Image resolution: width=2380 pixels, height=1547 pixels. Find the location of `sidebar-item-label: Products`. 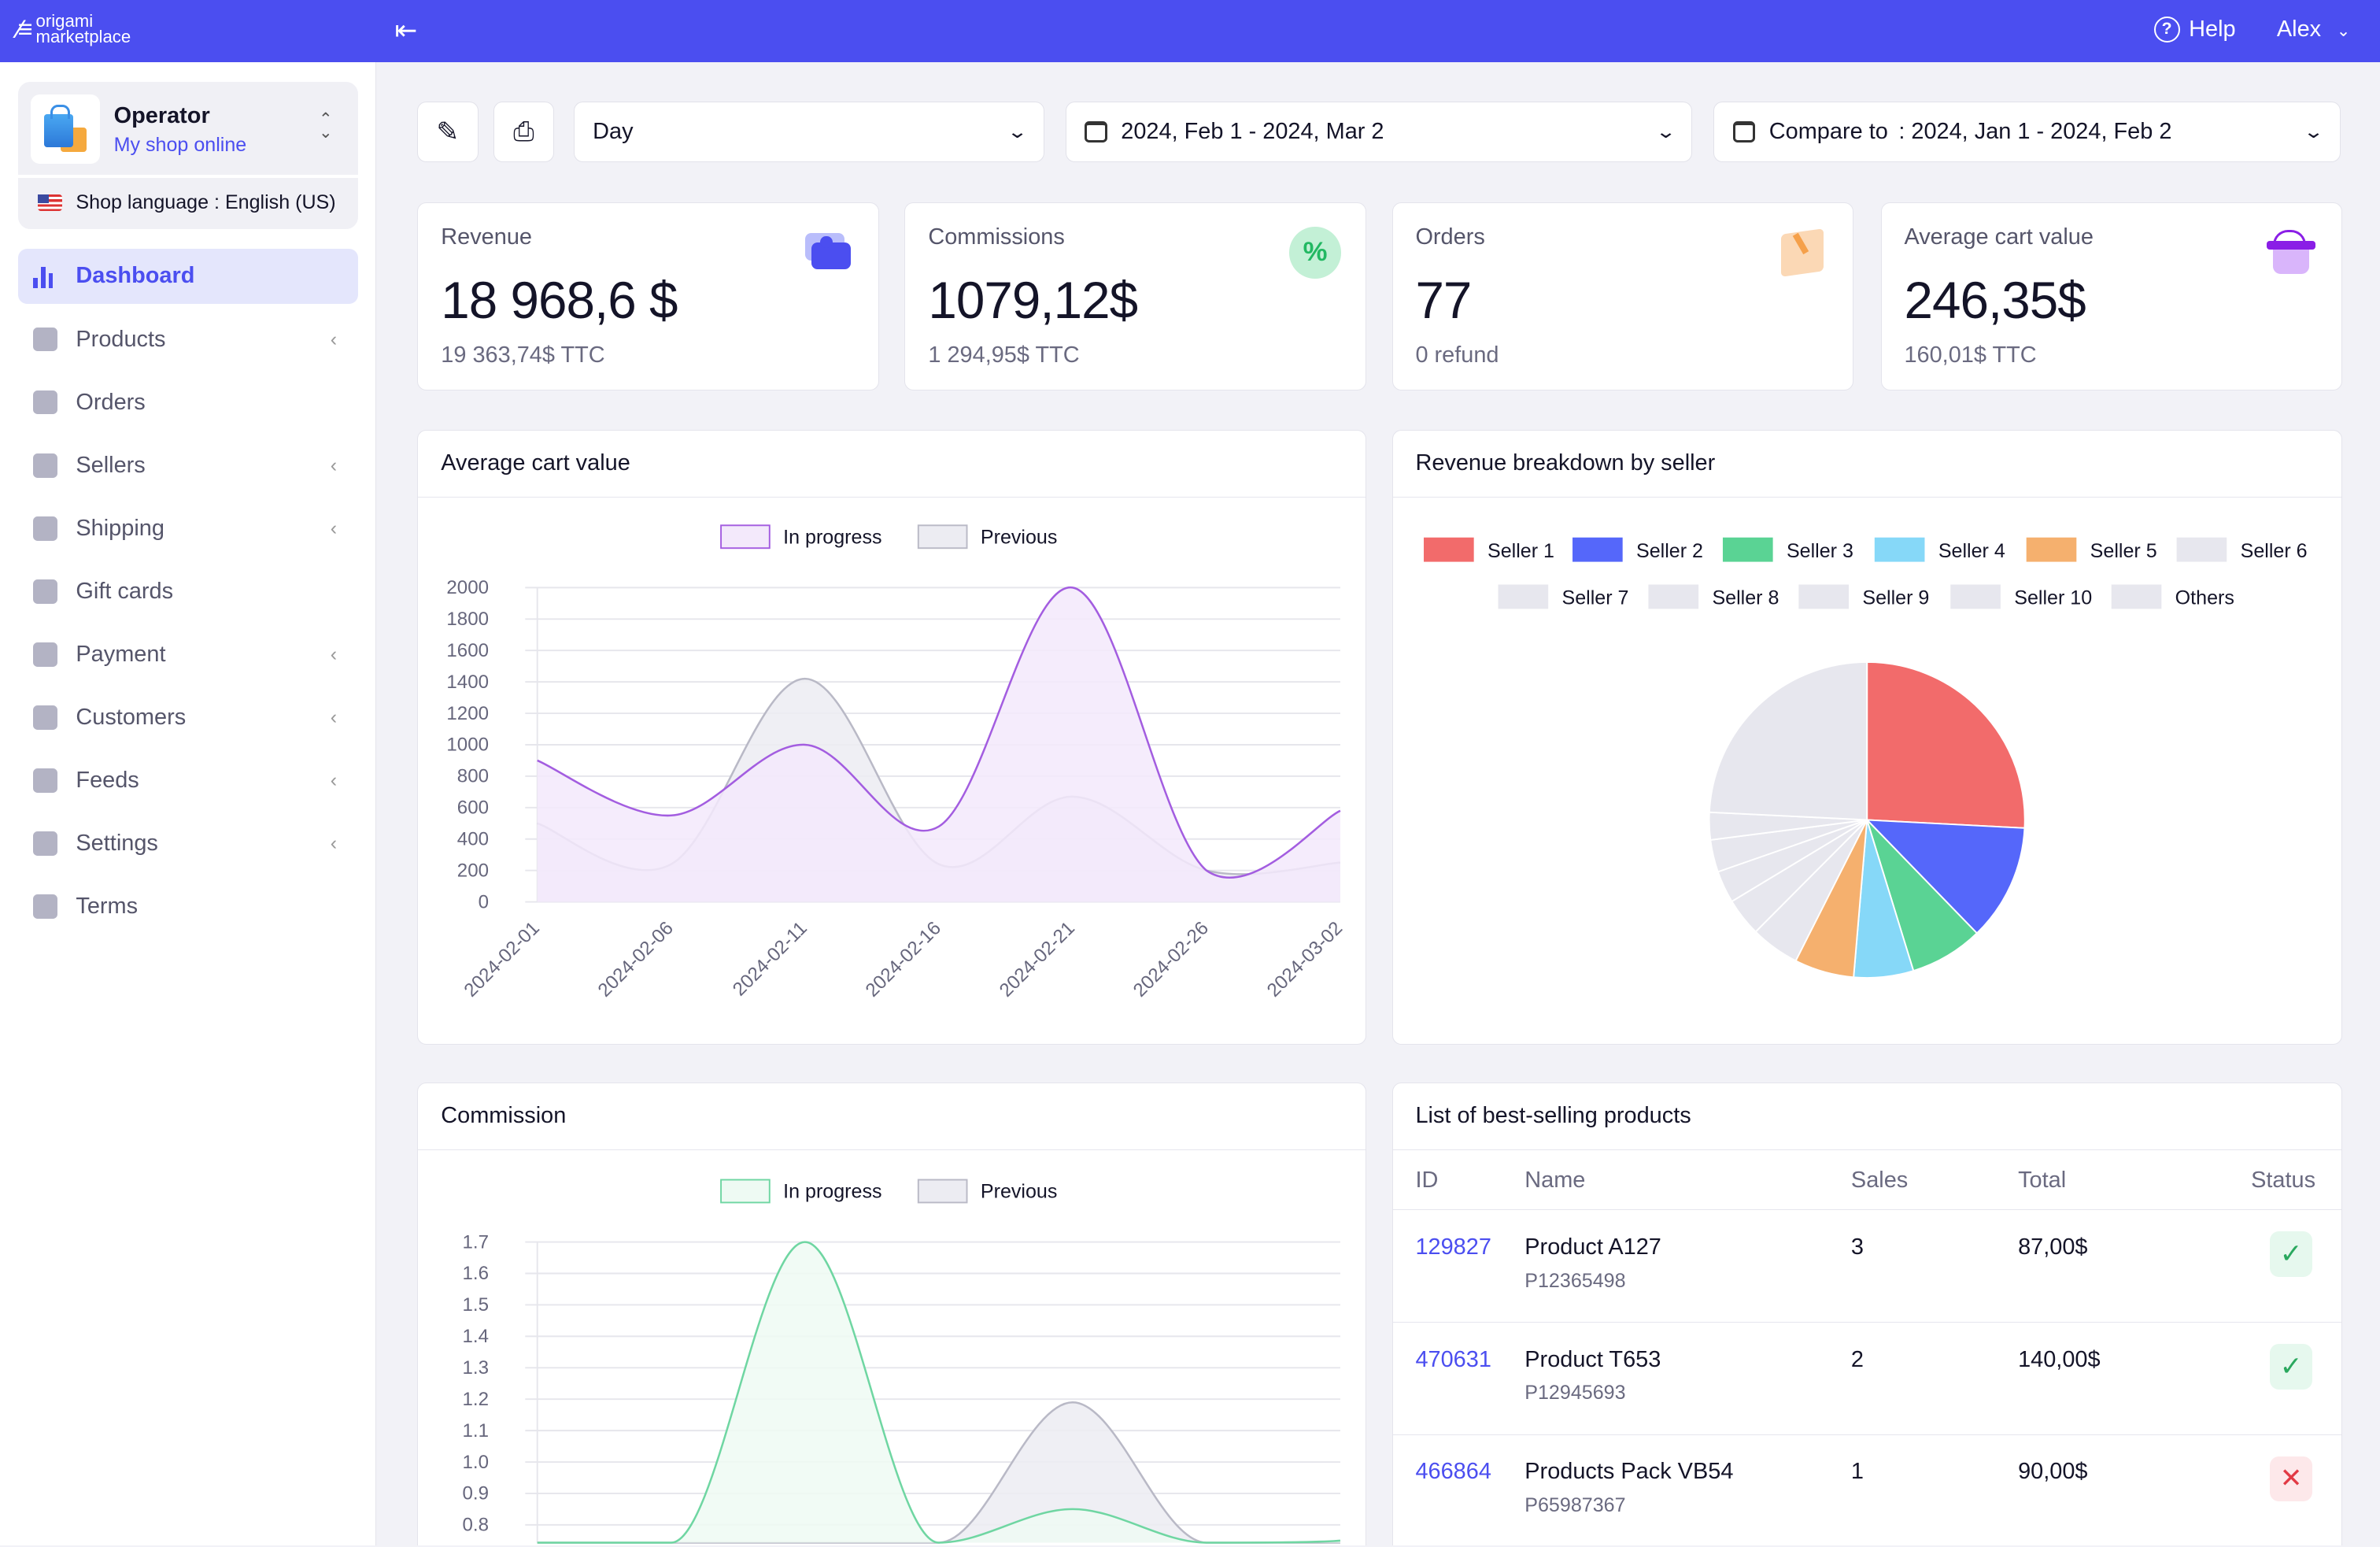

sidebar-item-label: Products is located at coordinates (121, 339).